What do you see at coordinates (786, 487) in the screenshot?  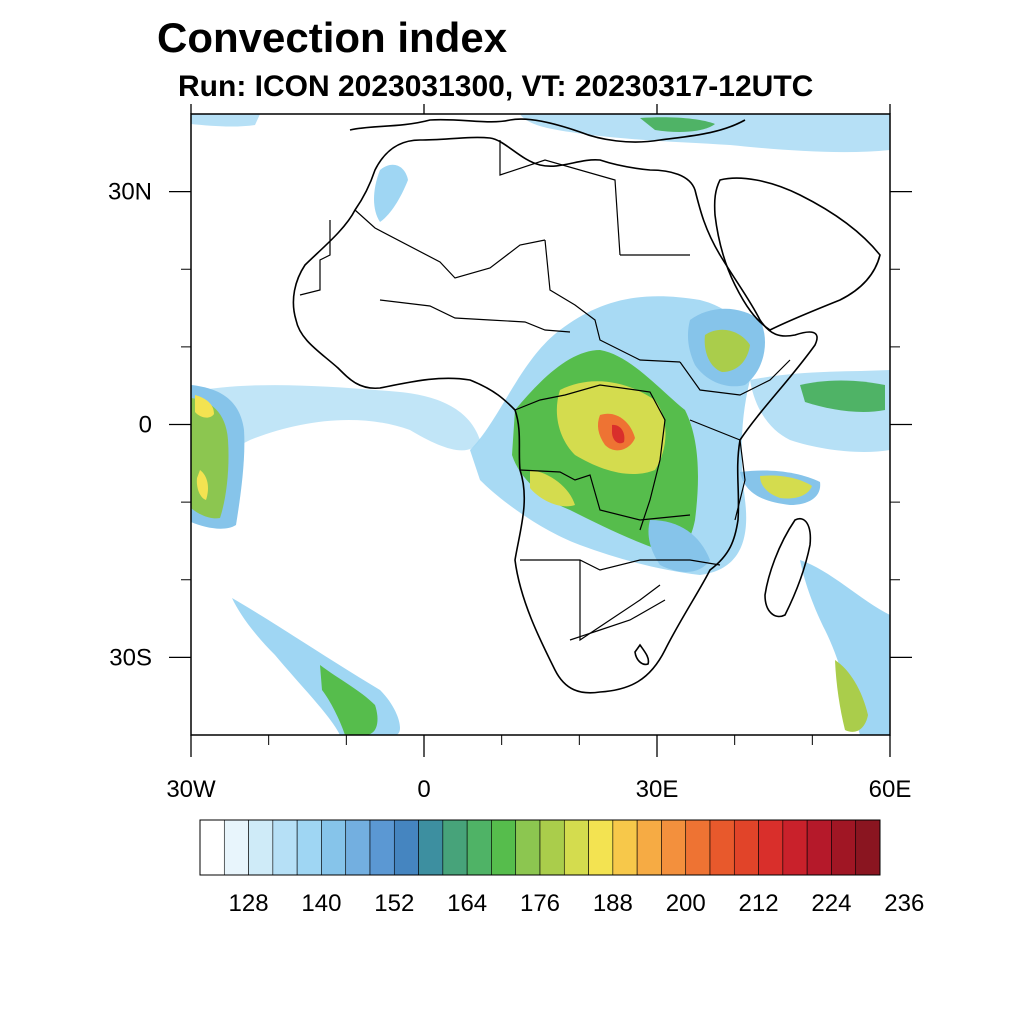 I see `madagascar-core` at bounding box center [786, 487].